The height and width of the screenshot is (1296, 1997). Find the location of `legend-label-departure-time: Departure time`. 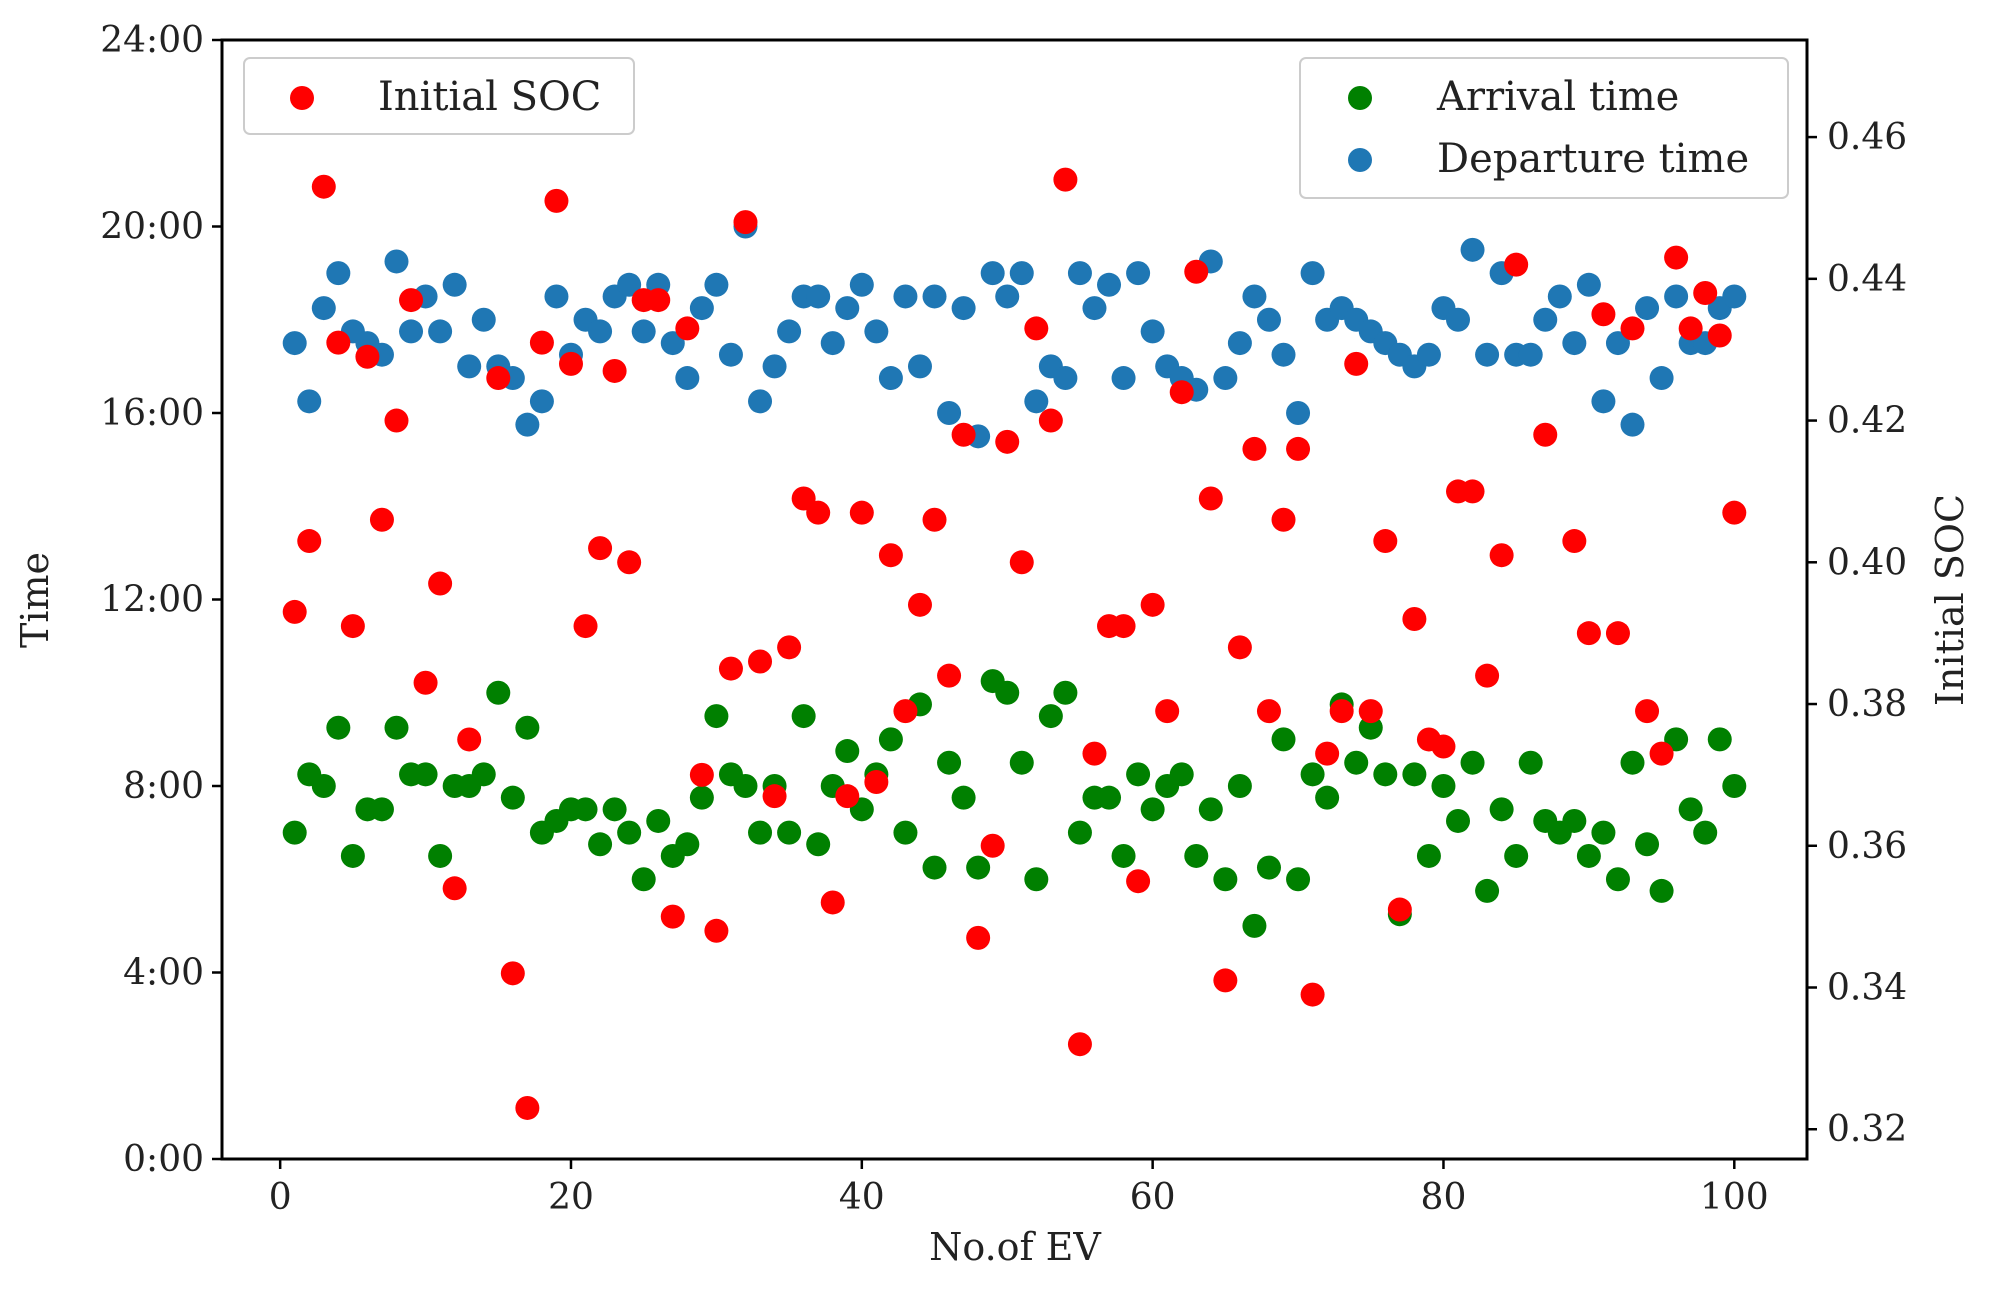

legend-label-departure-time: Departure time is located at coordinates (1593, 159).